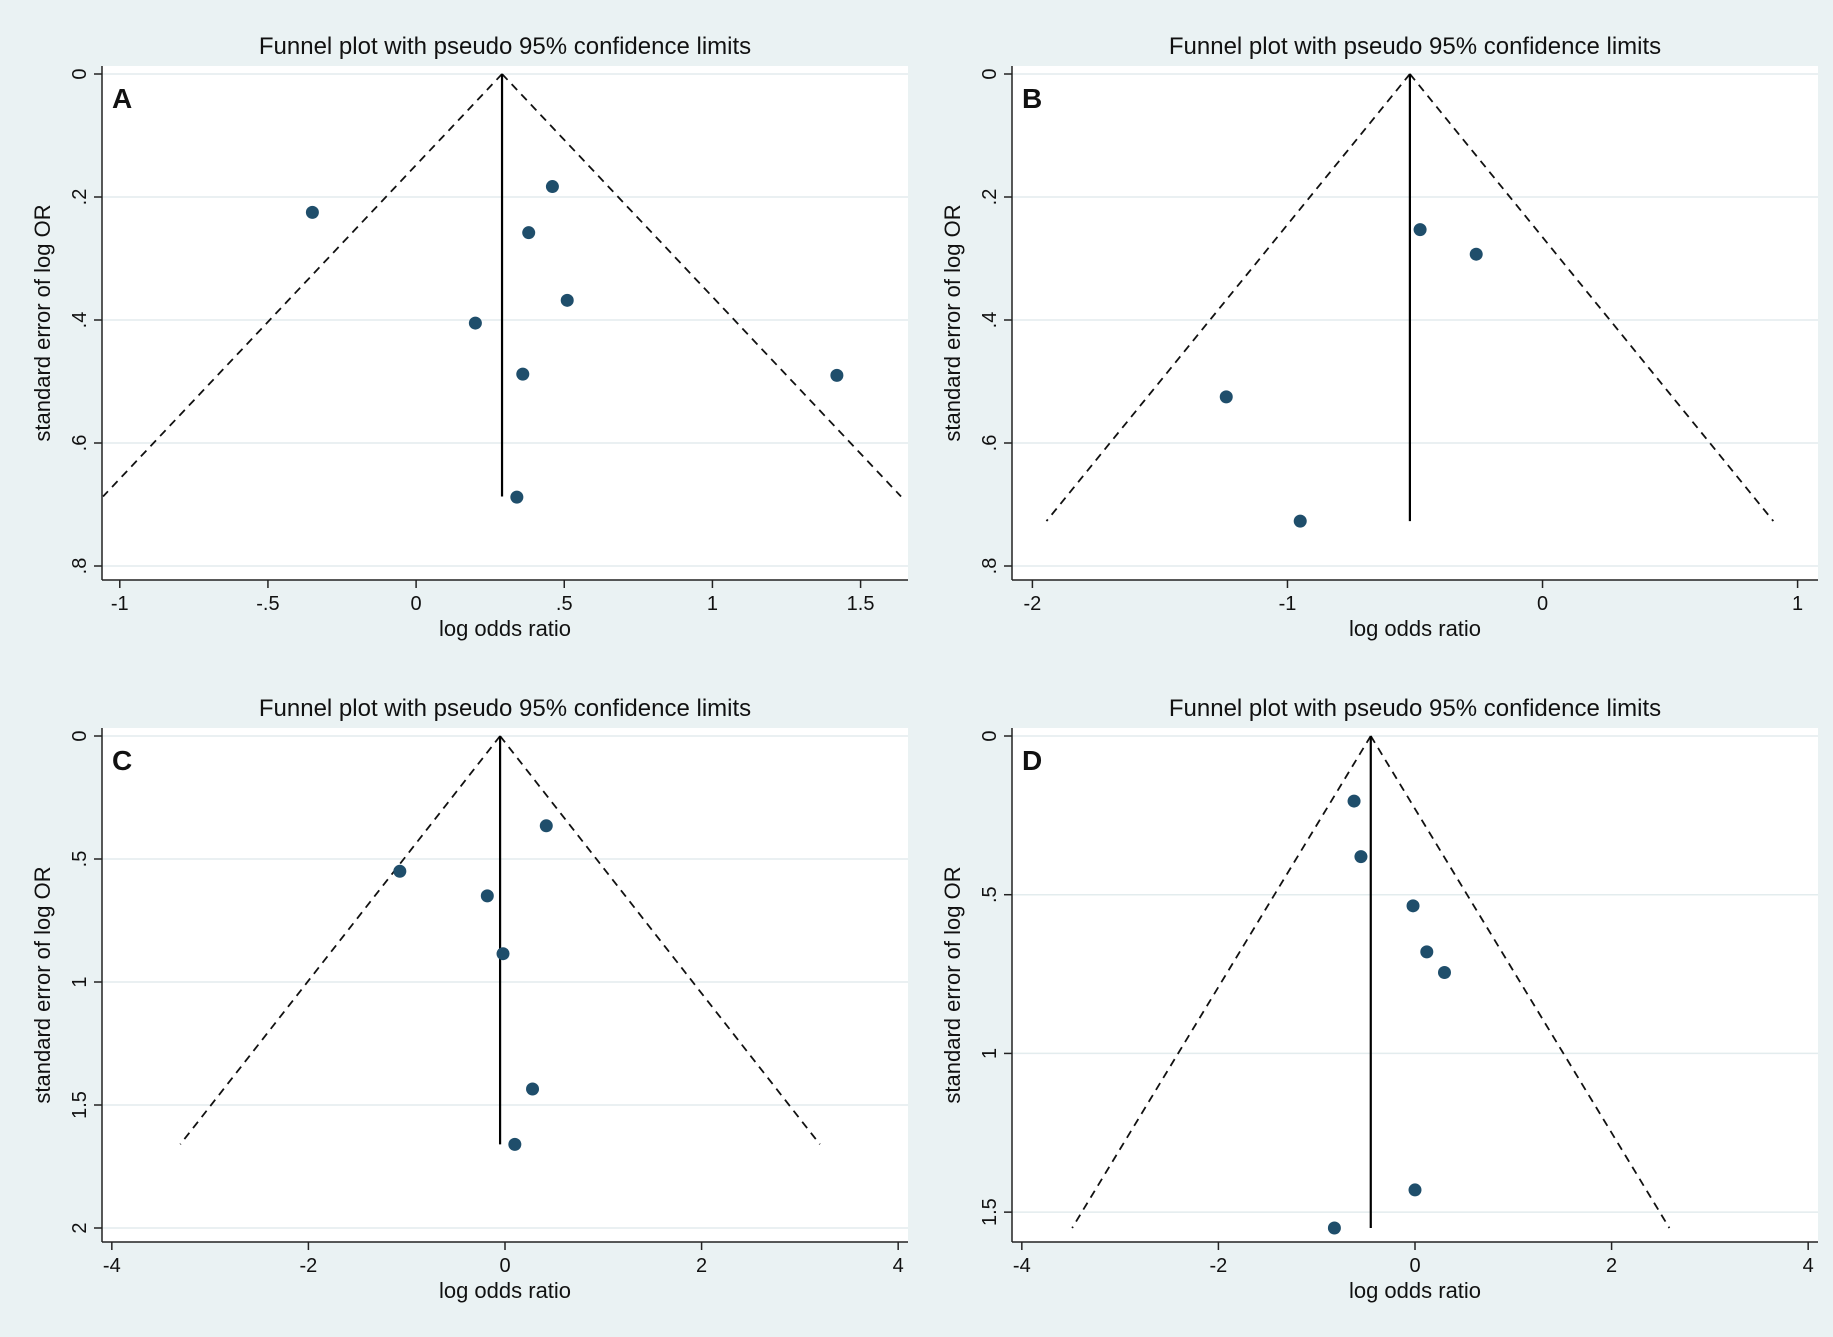 The image size is (1833, 1337). Describe the element at coordinates (564, 604) in the screenshot. I see `x-tick-label: .5` at that location.